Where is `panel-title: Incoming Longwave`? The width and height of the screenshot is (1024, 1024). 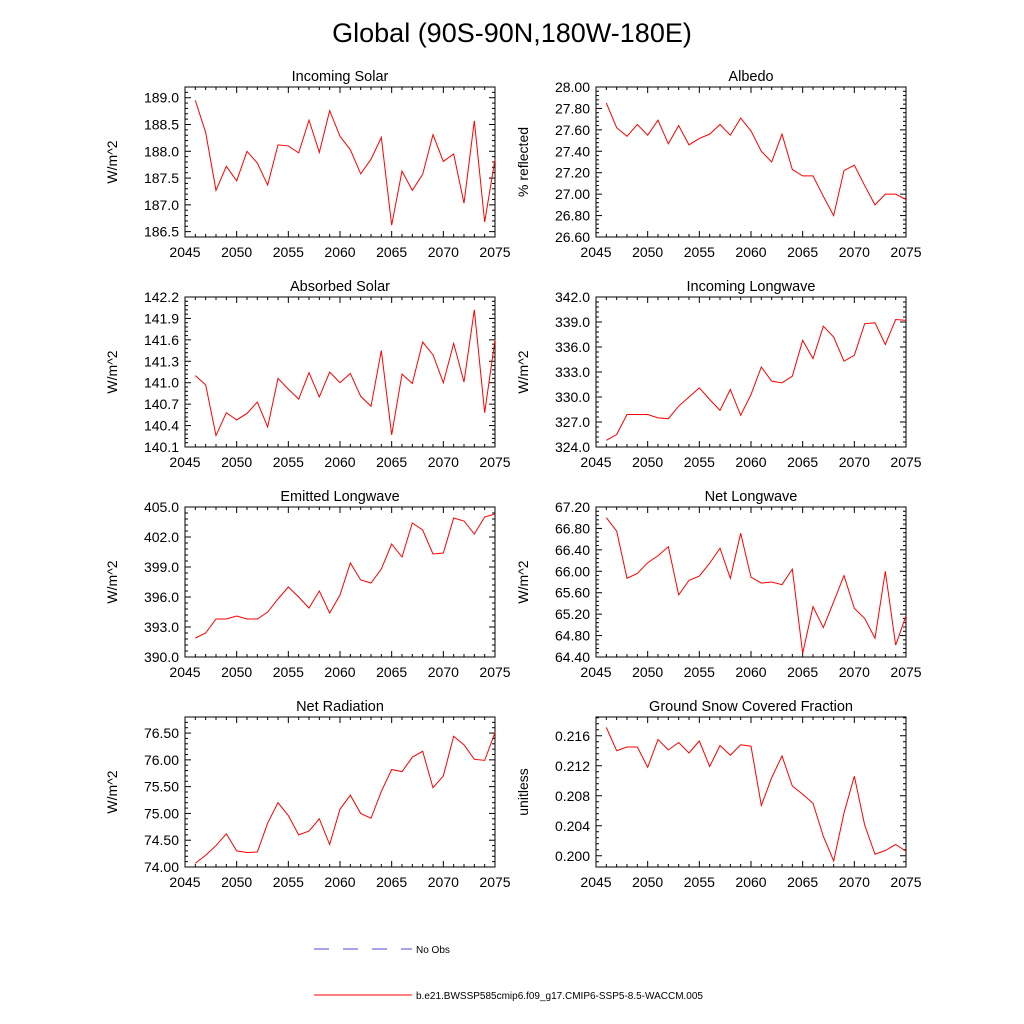 panel-title: Incoming Longwave is located at coordinates (751, 287).